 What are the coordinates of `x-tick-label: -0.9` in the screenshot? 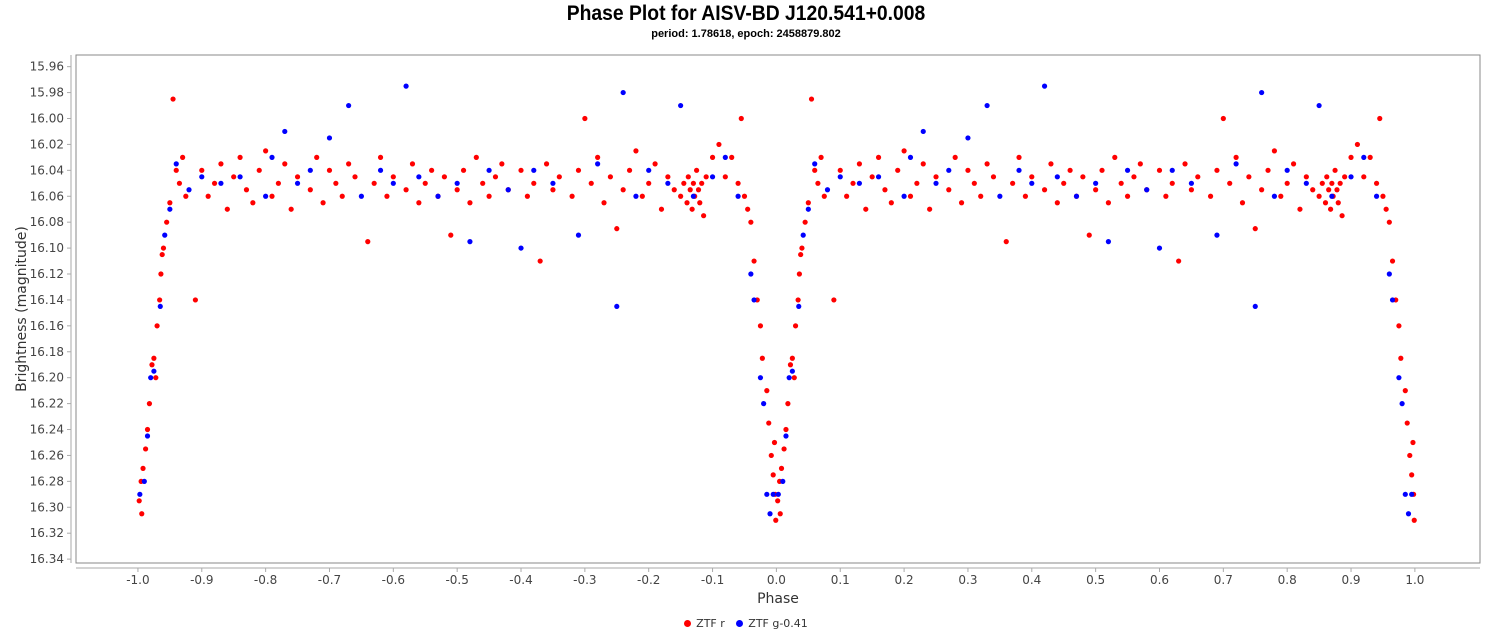 It's located at (201, 580).